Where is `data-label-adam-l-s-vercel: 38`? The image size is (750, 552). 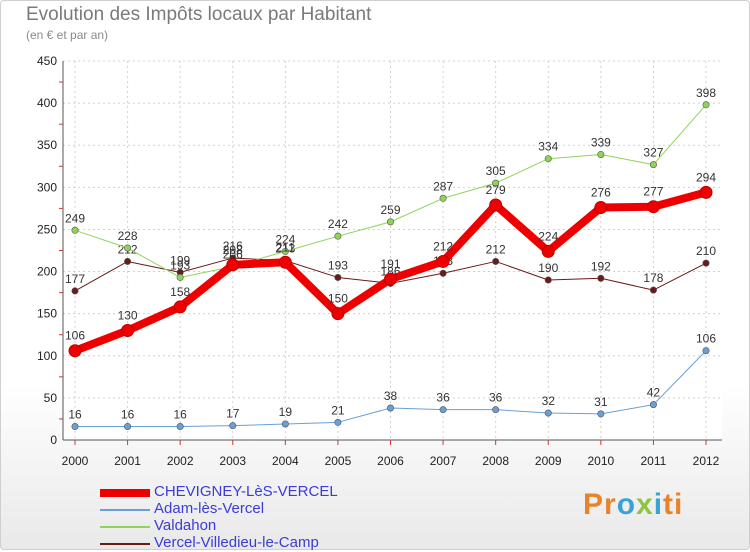 data-label-adam-l-s-vercel: 38 is located at coordinates (391, 396).